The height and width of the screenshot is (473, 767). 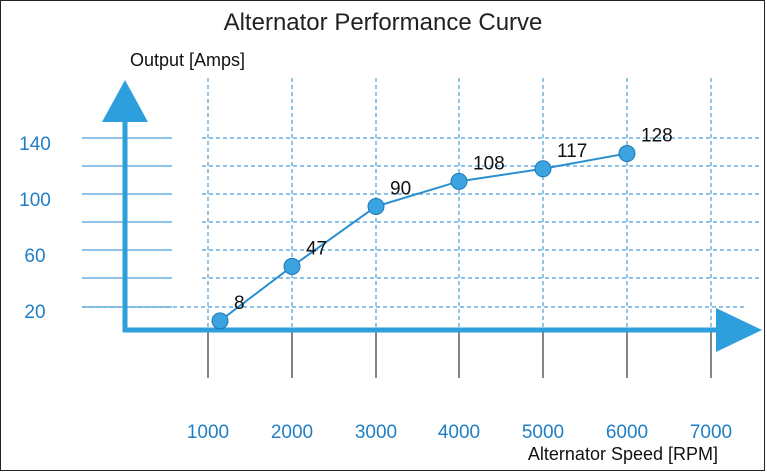 What do you see at coordinates (125, 101) in the screenshot?
I see `y-axis-arrow-icon` at bounding box center [125, 101].